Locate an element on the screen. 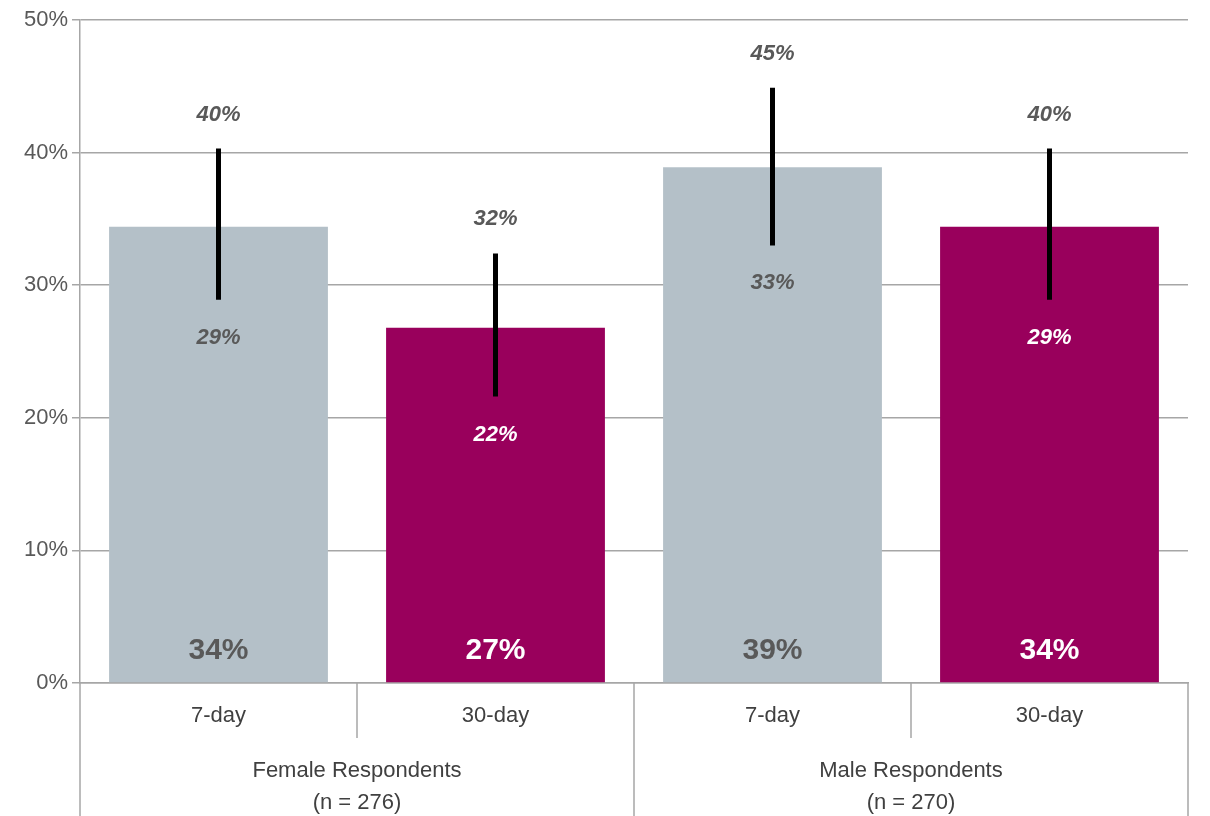 The image size is (1210, 816). data-label: 27% is located at coordinates (495, 649).